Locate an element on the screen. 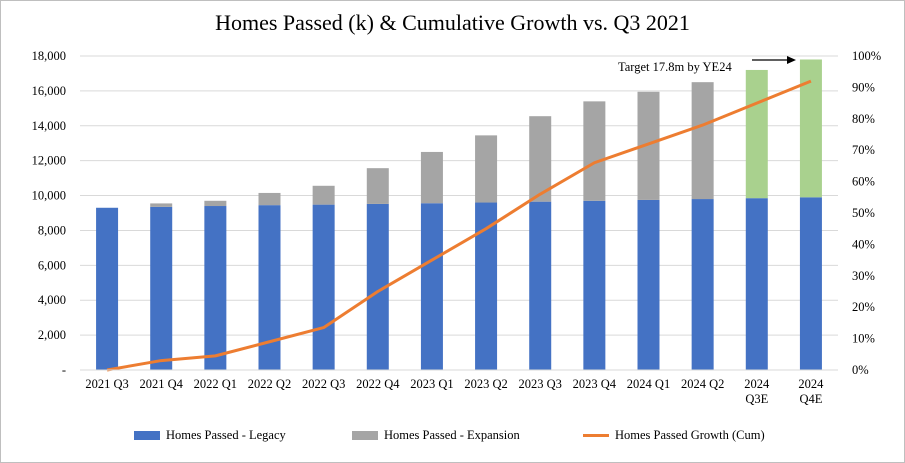 This screenshot has height=463, width=905. y-right-tick-label: 10% is located at coordinates (863, 339).